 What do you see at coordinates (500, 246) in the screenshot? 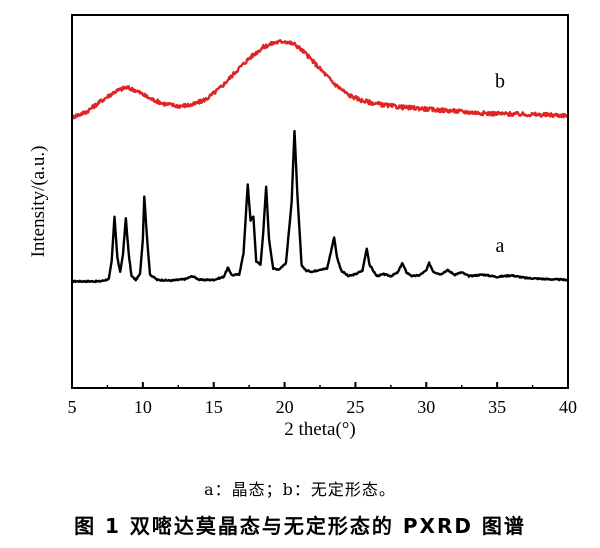
I see `series-label-a: a` at bounding box center [500, 246].